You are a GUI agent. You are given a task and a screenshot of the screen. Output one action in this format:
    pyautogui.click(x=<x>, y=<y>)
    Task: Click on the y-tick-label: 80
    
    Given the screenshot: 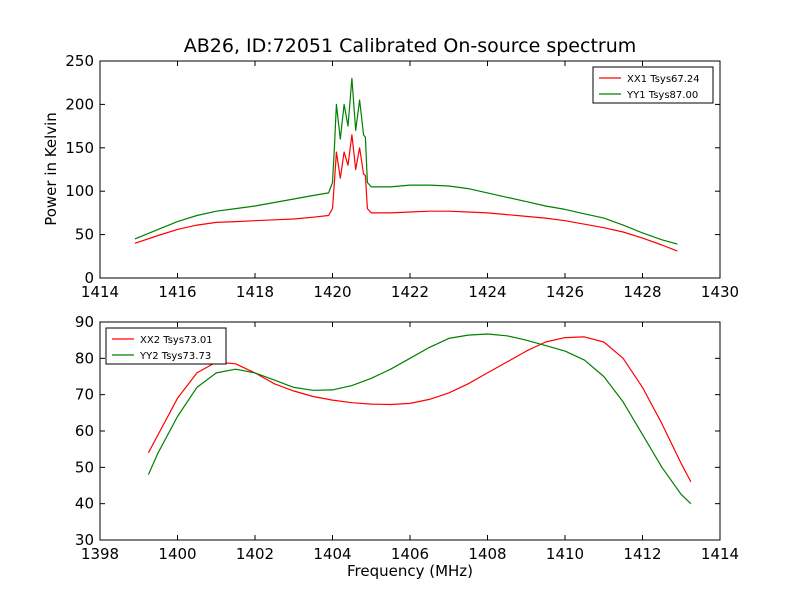 What is the action you would take?
    pyautogui.click(x=84, y=358)
    